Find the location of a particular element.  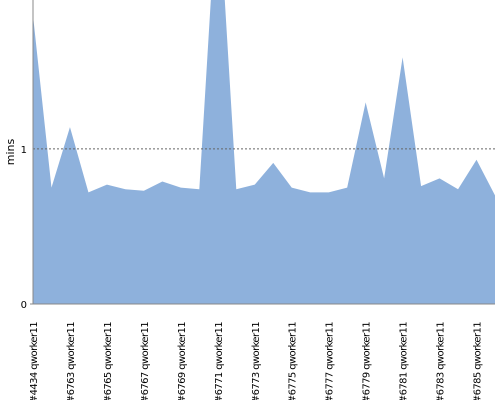

x-tick-label: #6763 qworker11 is located at coordinates (71, 361).